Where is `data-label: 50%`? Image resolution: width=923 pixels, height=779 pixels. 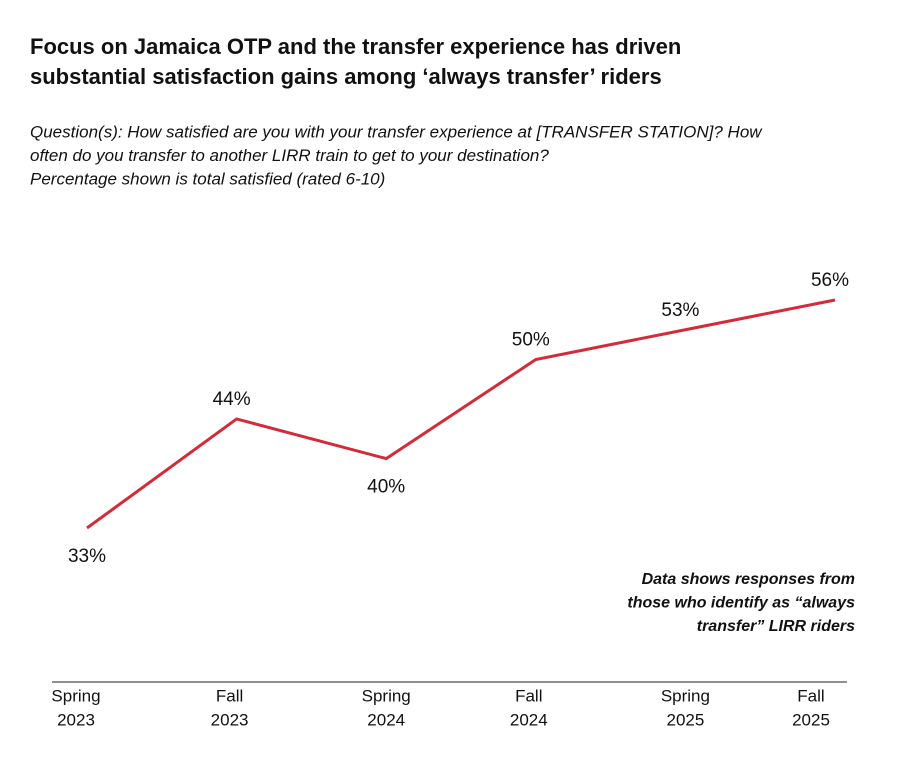 data-label: 50% is located at coordinates (531, 339).